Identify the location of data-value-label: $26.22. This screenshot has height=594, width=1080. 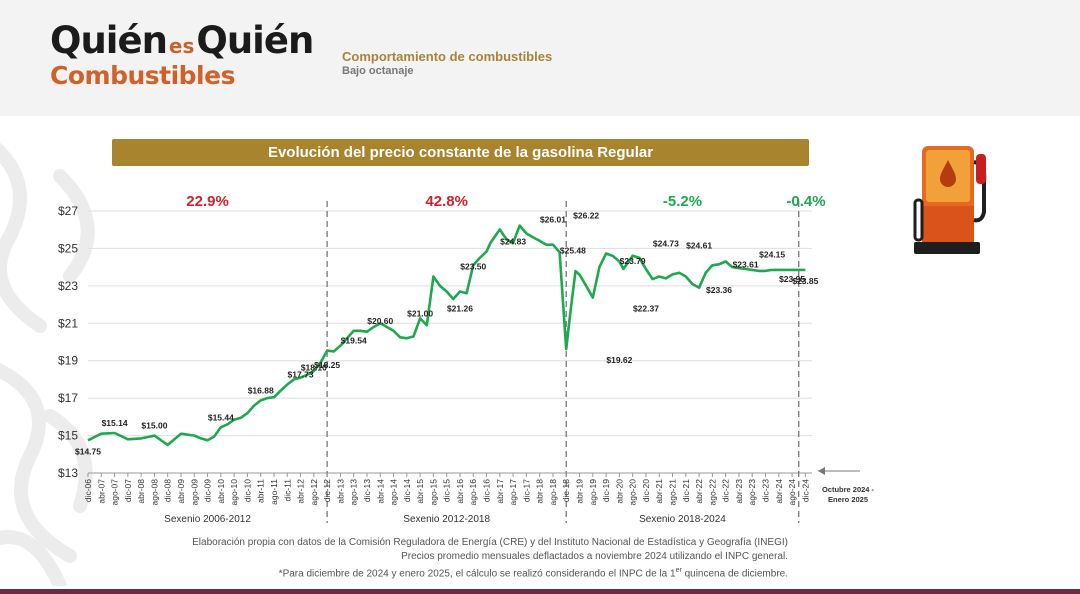
(586, 216).